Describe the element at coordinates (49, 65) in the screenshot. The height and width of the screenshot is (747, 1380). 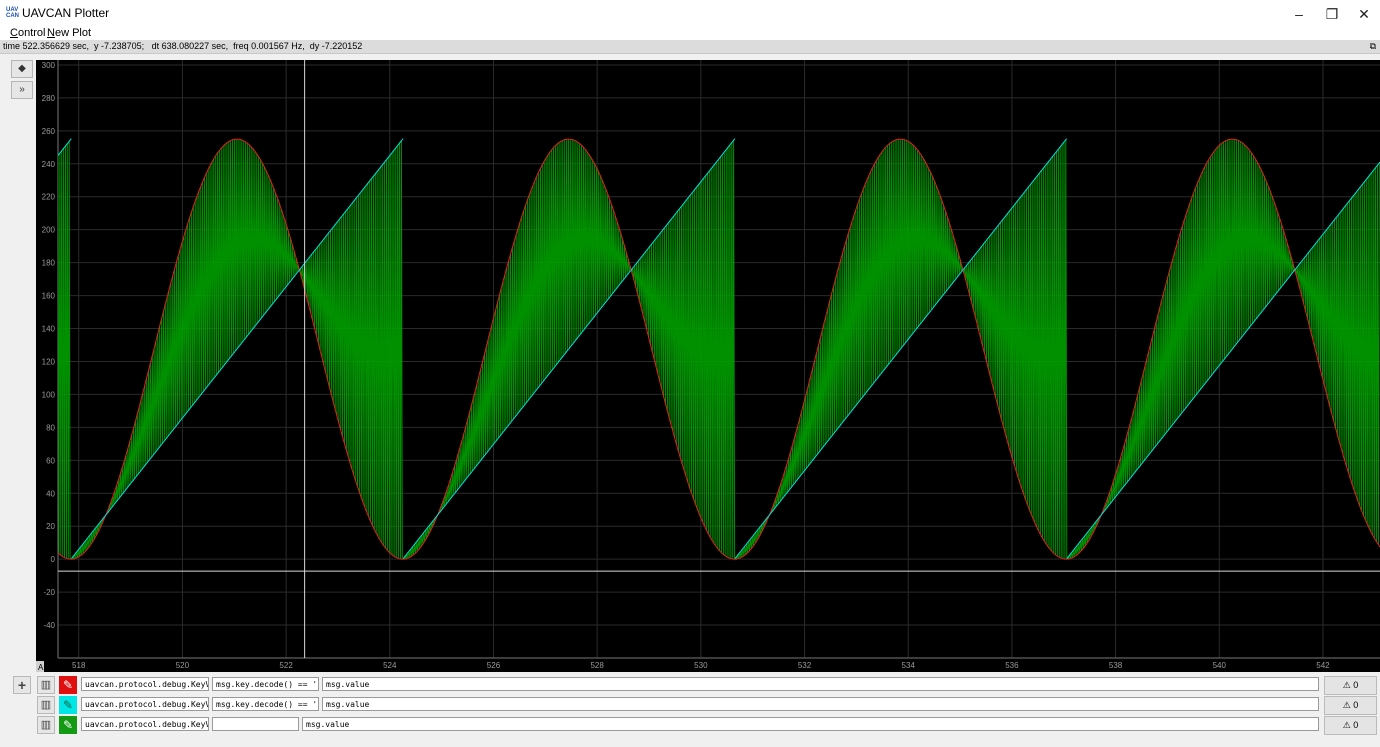
I see `y-tick-label: 300` at that location.